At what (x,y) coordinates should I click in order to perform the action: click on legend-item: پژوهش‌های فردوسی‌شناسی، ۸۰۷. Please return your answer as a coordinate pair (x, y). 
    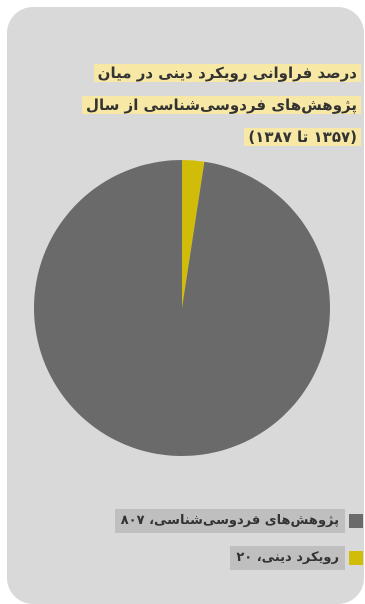
    Looking at the image, I should click on (193, 521).